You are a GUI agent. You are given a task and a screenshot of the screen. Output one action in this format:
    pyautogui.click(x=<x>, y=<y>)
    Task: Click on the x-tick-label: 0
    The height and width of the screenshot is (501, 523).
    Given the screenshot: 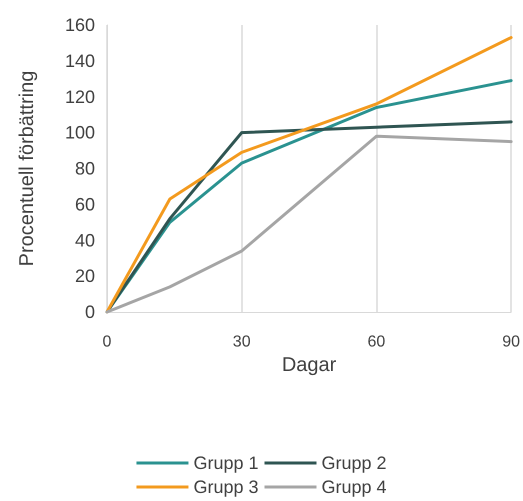 What is the action you would take?
    pyautogui.click(x=107, y=342)
    